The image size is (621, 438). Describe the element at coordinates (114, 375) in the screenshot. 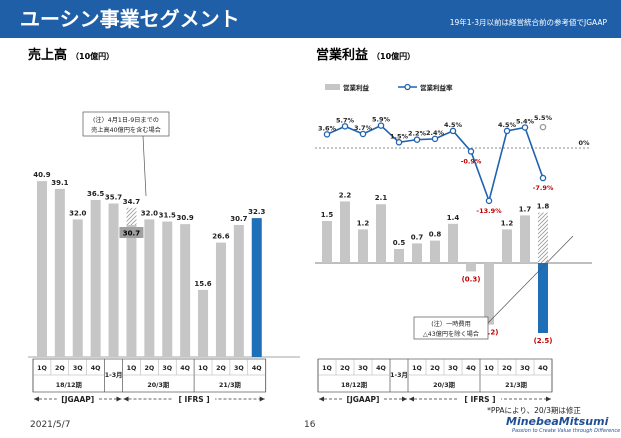

I see `sales-quarter-label: 1-3月` at that location.